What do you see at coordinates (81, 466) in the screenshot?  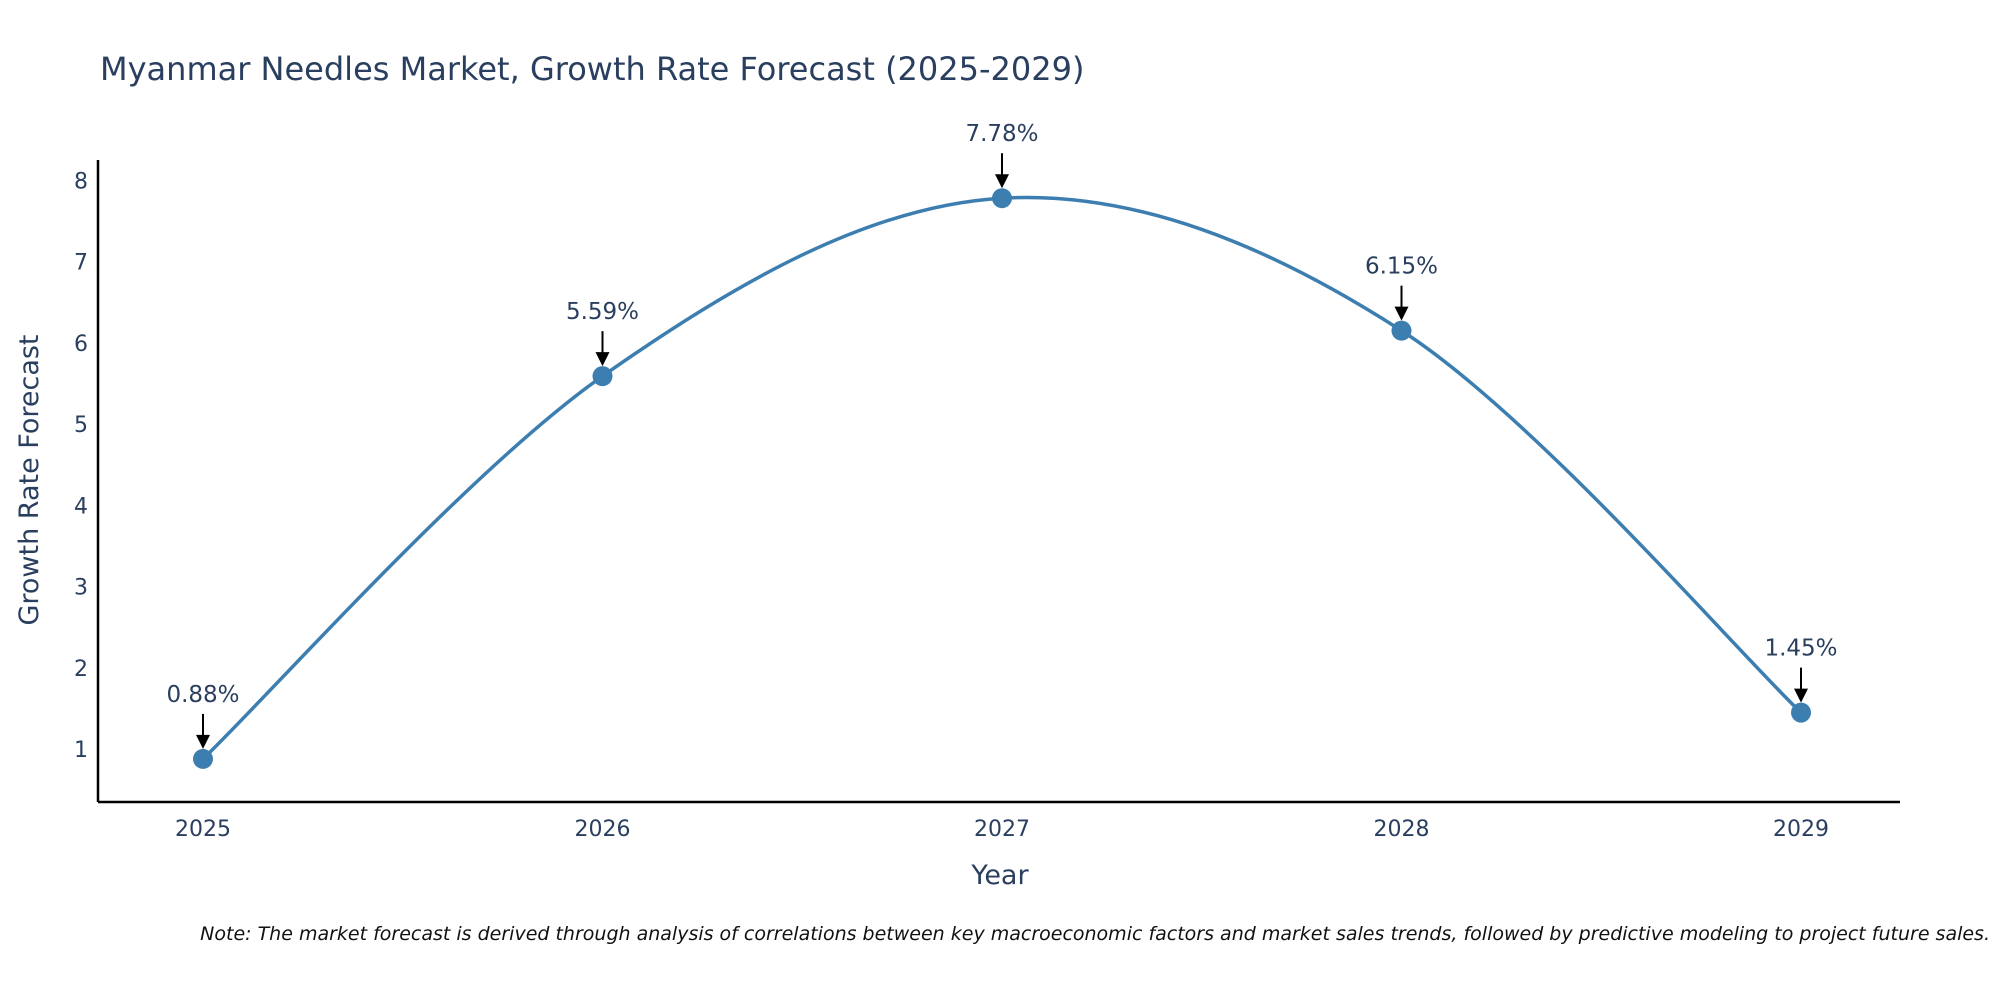 I see `y-axis-ticks: 1 2 3 4 5 6 7 8` at bounding box center [81, 466].